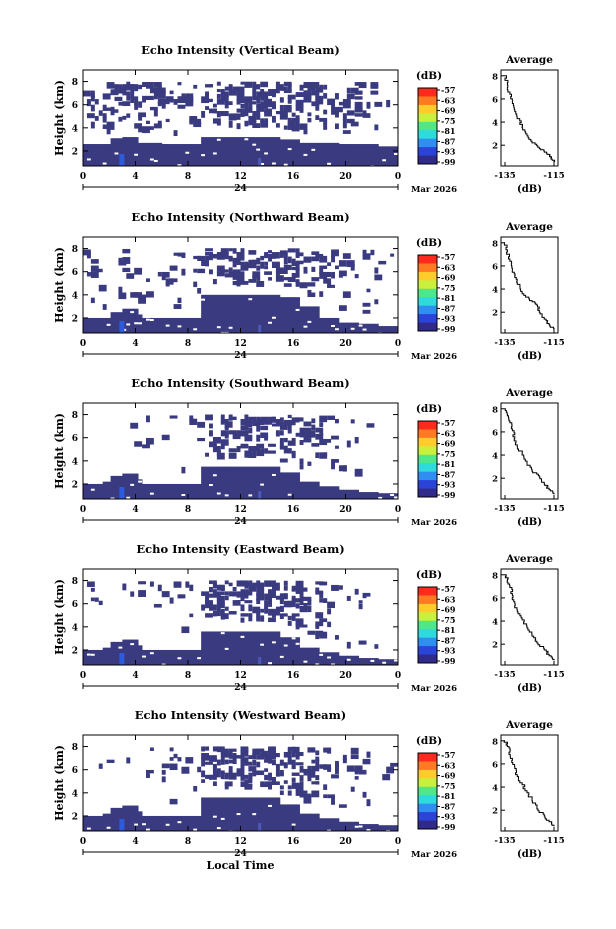  Describe the element at coordinates (240, 842) in the screenshot. I see `x-tick-label: 12` at that location.